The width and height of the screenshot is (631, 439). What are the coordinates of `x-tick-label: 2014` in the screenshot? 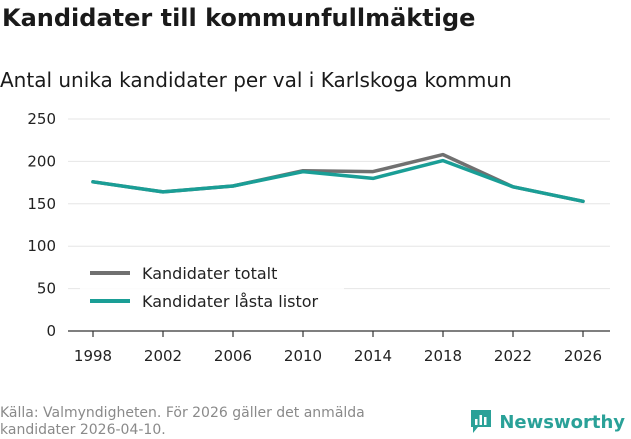 It's located at (373, 356).